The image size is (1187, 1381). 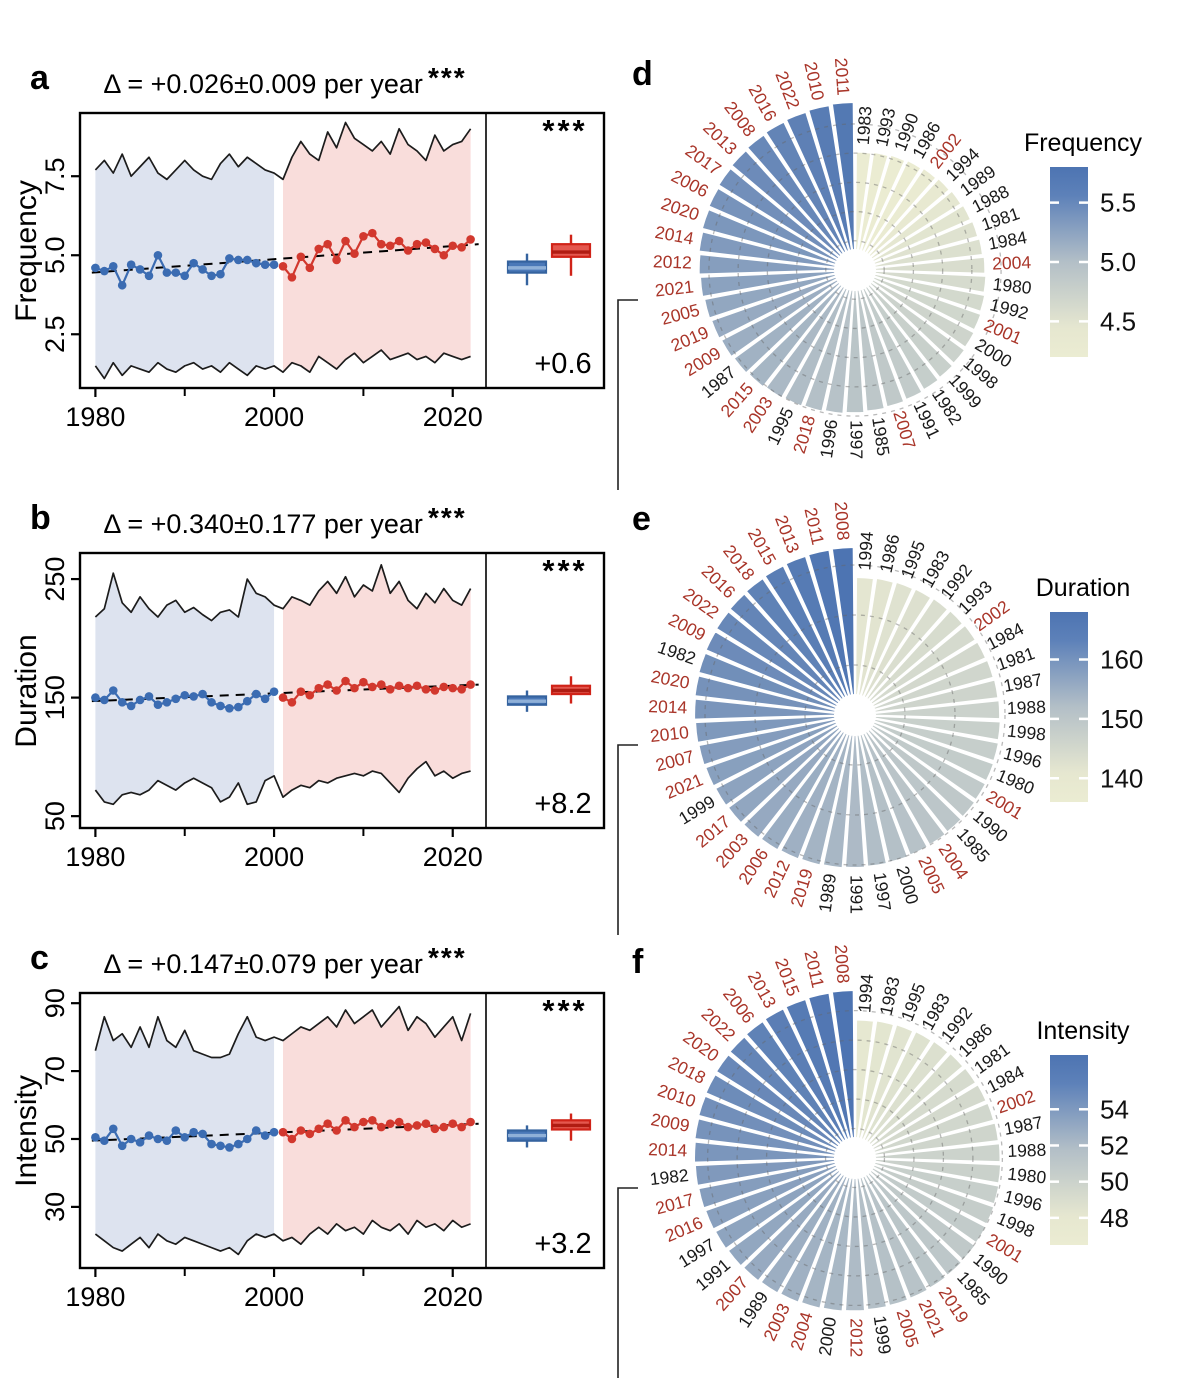 I want to click on svg-text: 52, so click(x=1114, y=1145).